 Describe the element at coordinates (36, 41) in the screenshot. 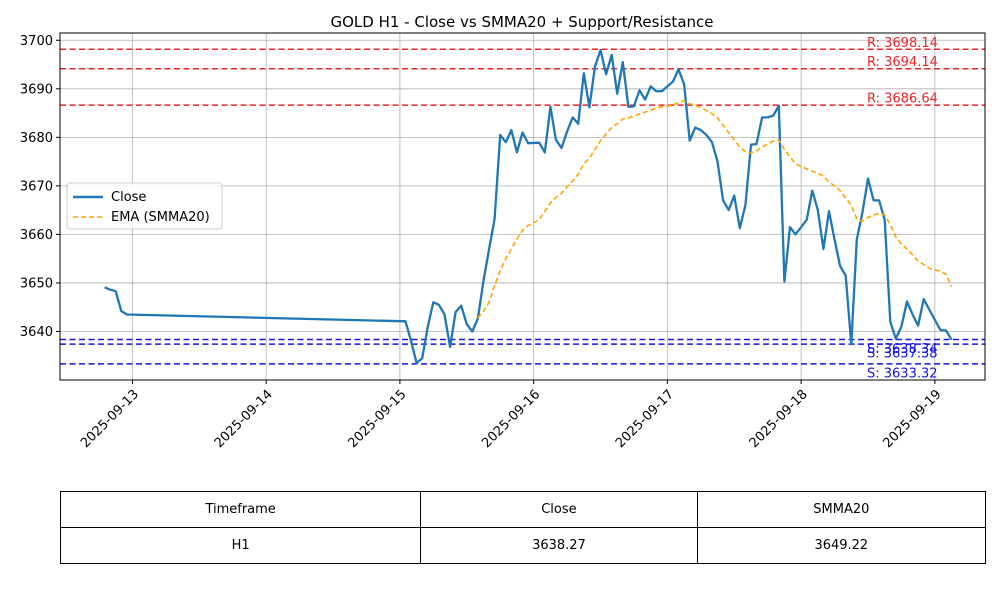

I see `y-tick-label: 3700` at that location.